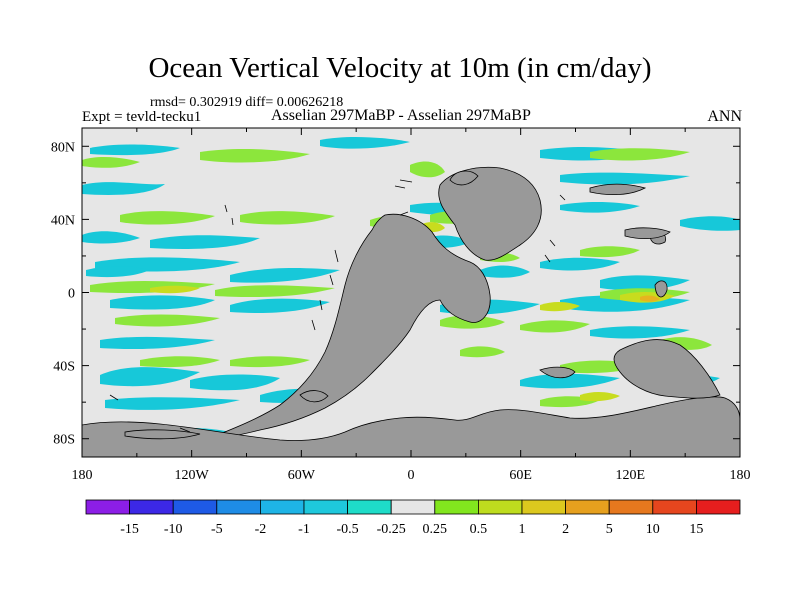  Describe the element at coordinates (64, 440) in the screenshot. I see `lat-tick-label: 80S` at that location.